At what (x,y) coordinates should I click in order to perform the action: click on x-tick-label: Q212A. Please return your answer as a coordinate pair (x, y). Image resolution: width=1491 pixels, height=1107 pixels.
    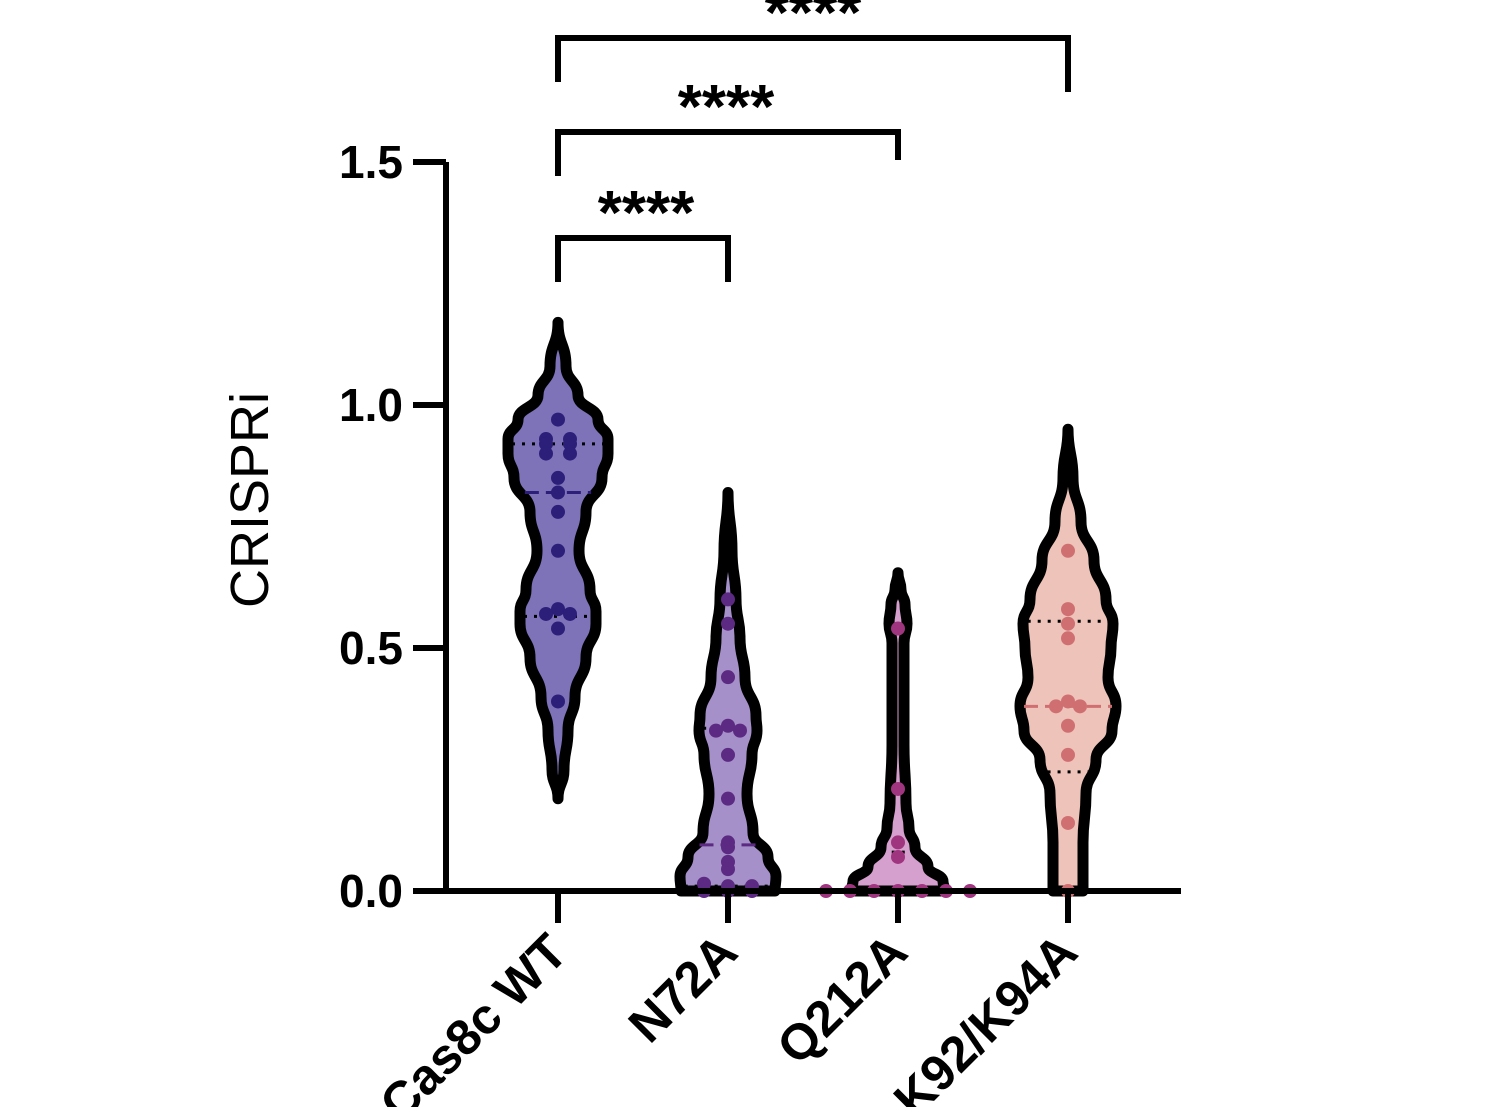
    Looking at the image, I should click on (842, 999).